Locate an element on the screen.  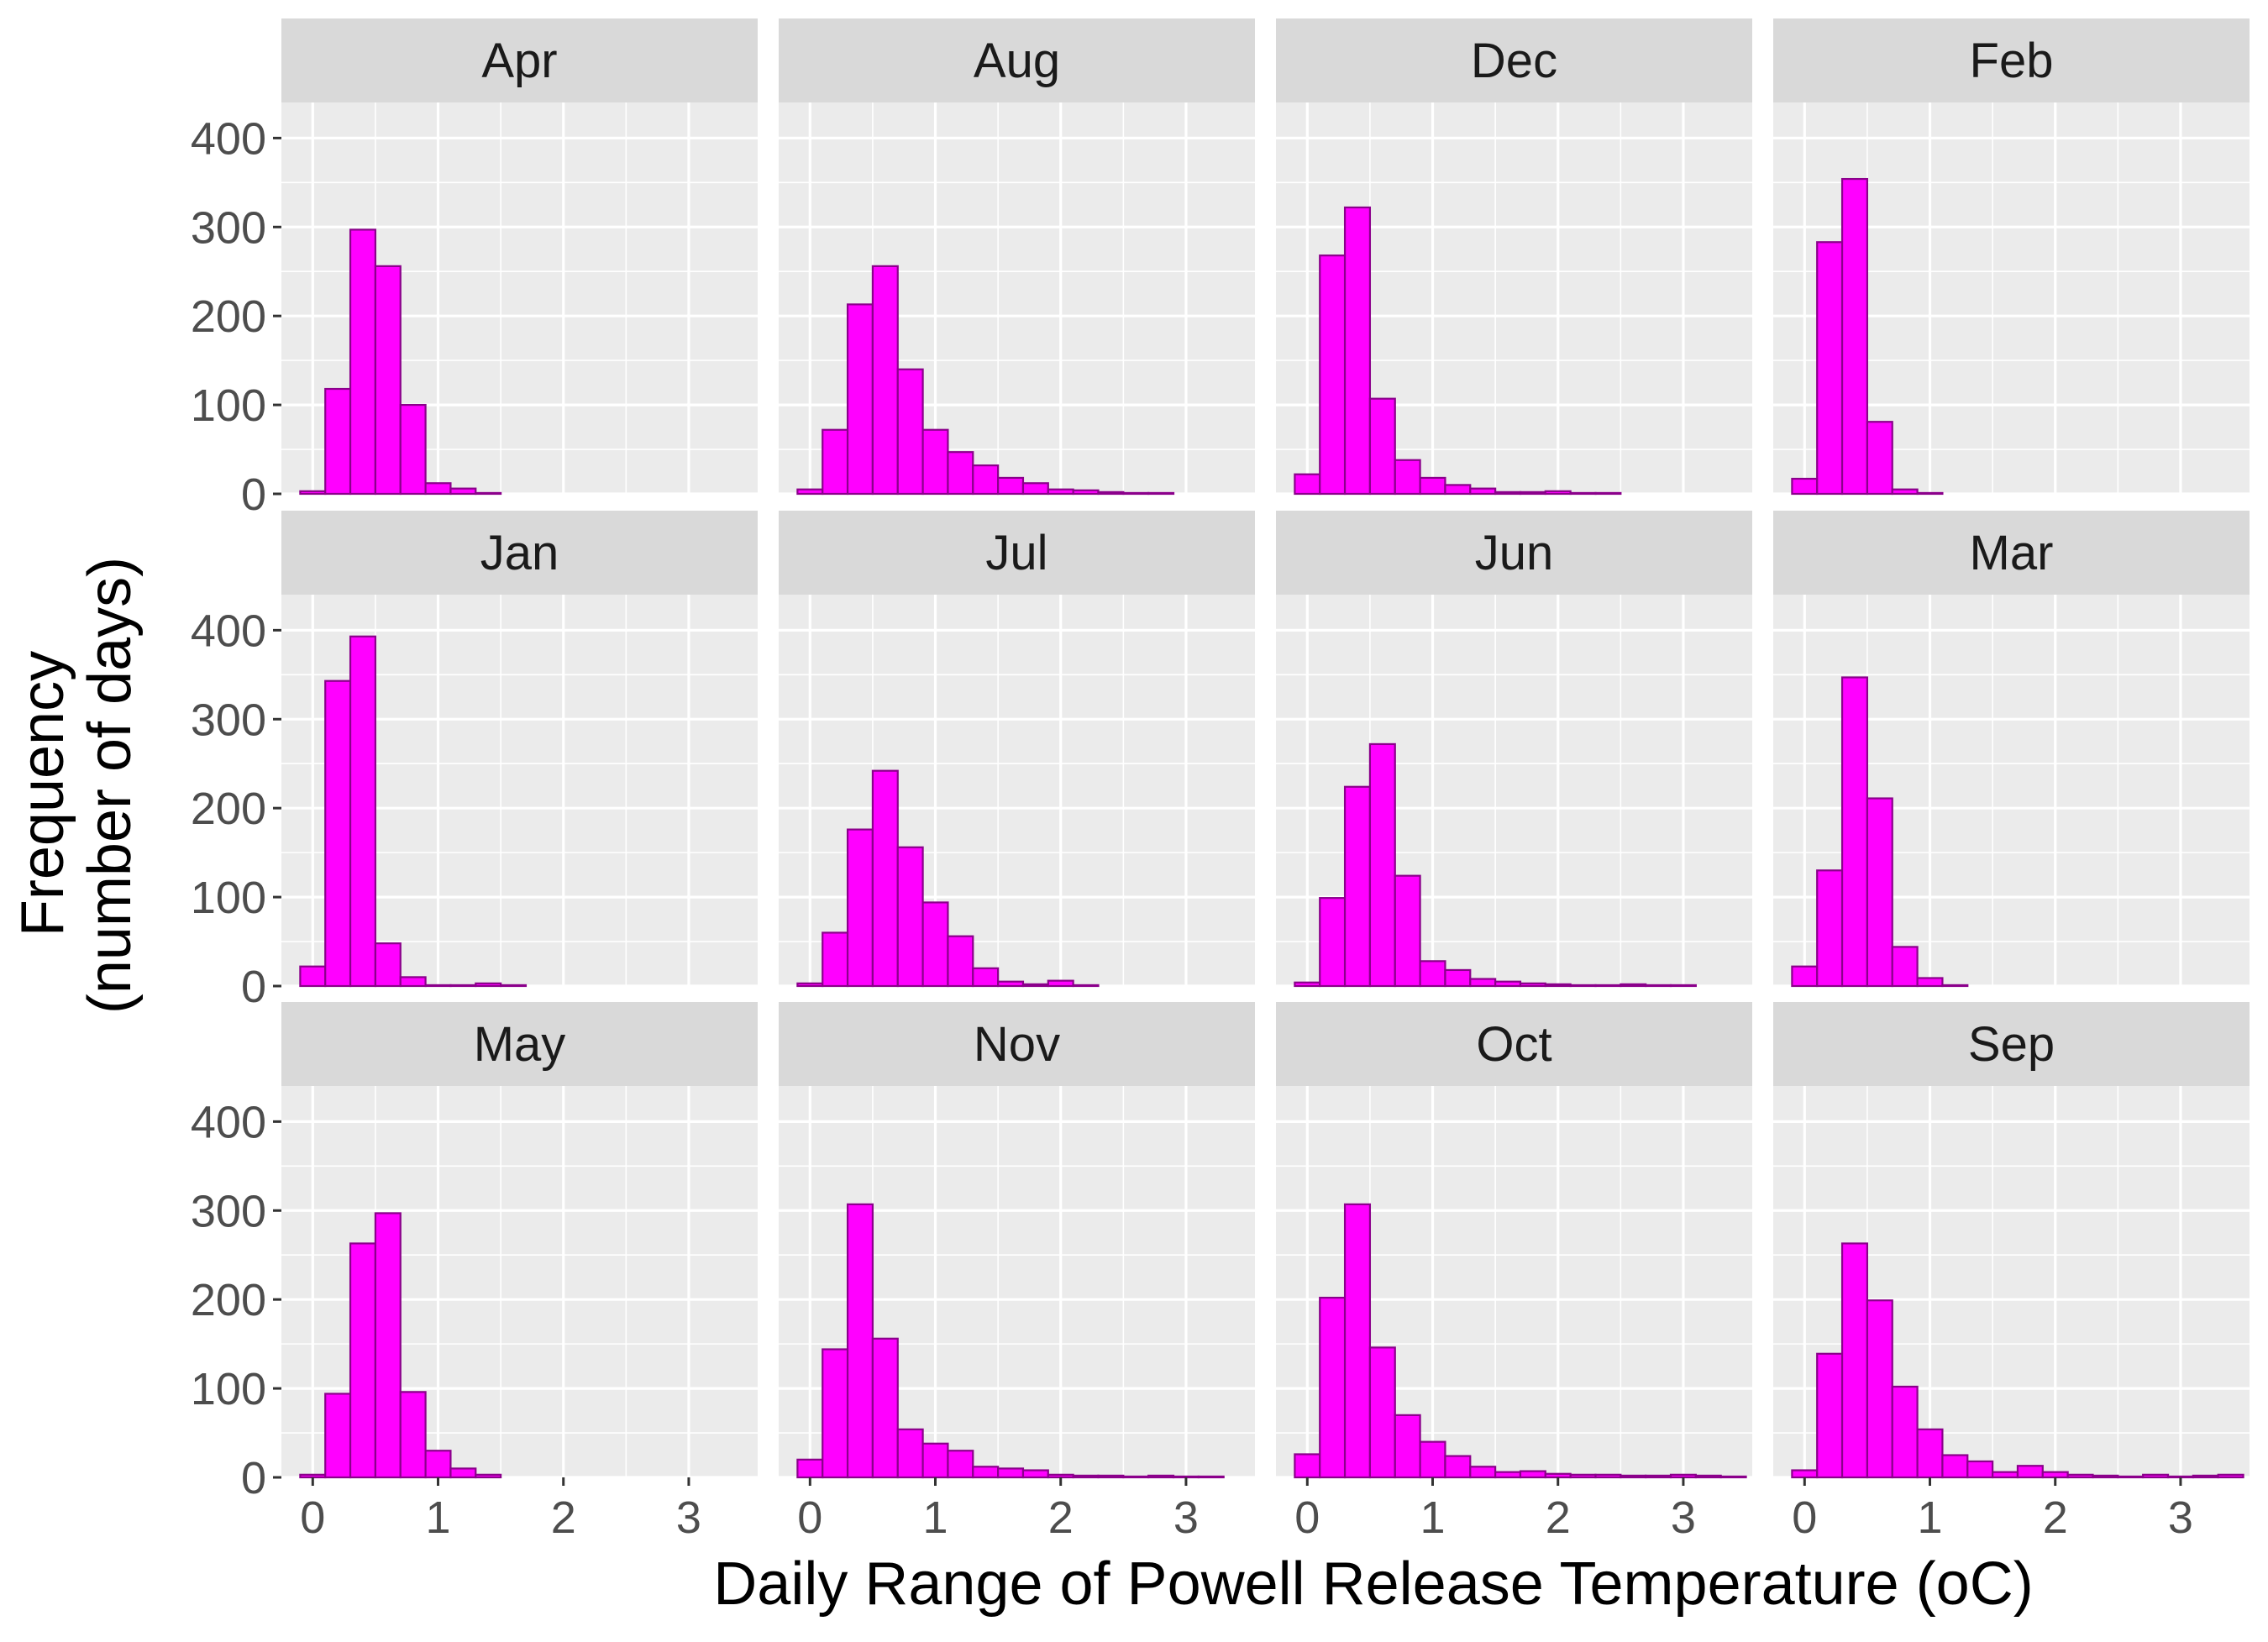
y-tick-label: 300 is located at coordinates (228, 720).